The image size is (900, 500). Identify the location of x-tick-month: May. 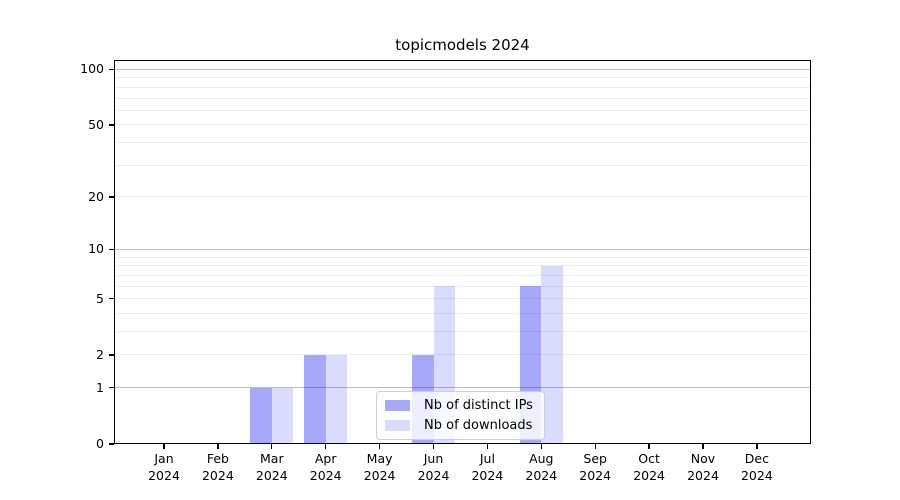
(379, 458).